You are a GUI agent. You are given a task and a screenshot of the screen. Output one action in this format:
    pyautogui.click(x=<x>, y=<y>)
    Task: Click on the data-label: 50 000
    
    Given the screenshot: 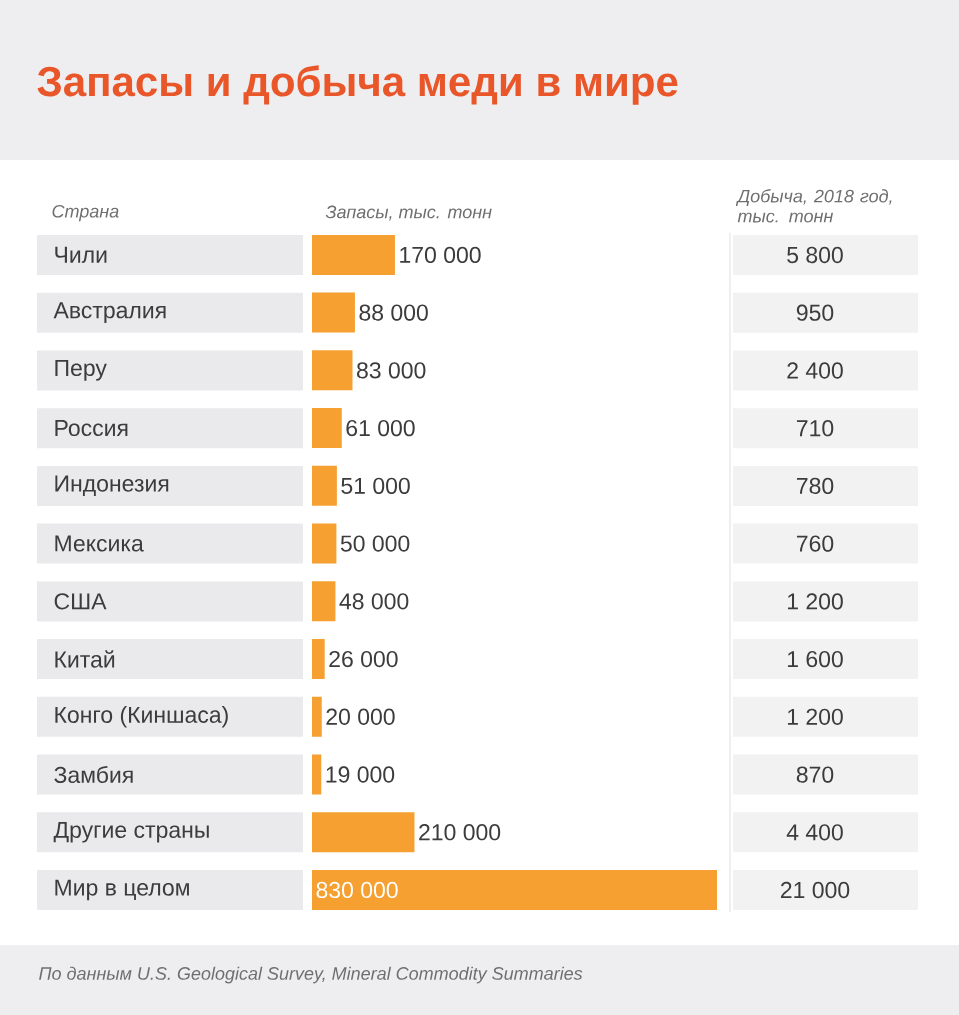 What is the action you would take?
    pyautogui.click(x=375, y=543)
    